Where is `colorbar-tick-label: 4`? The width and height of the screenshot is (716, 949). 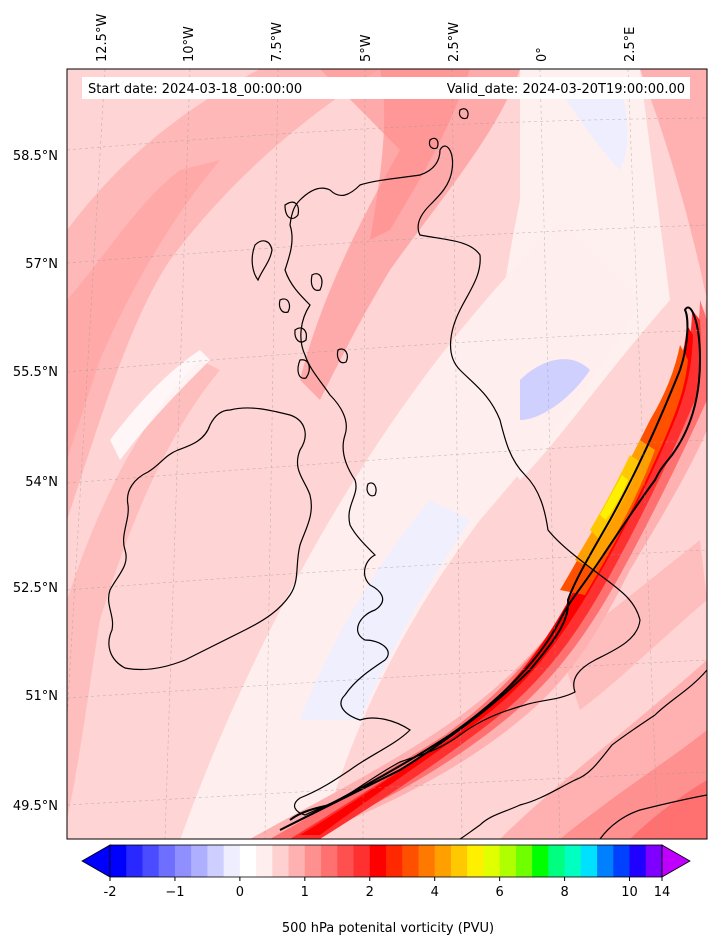 colorbar-tick-label: 4 is located at coordinates (435, 892).